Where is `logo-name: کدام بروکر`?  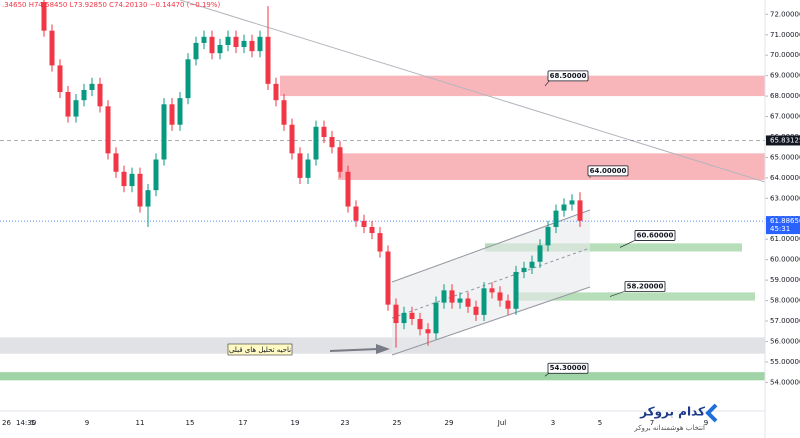
logo-name: کدام بروکر is located at coordinates (672, 412).